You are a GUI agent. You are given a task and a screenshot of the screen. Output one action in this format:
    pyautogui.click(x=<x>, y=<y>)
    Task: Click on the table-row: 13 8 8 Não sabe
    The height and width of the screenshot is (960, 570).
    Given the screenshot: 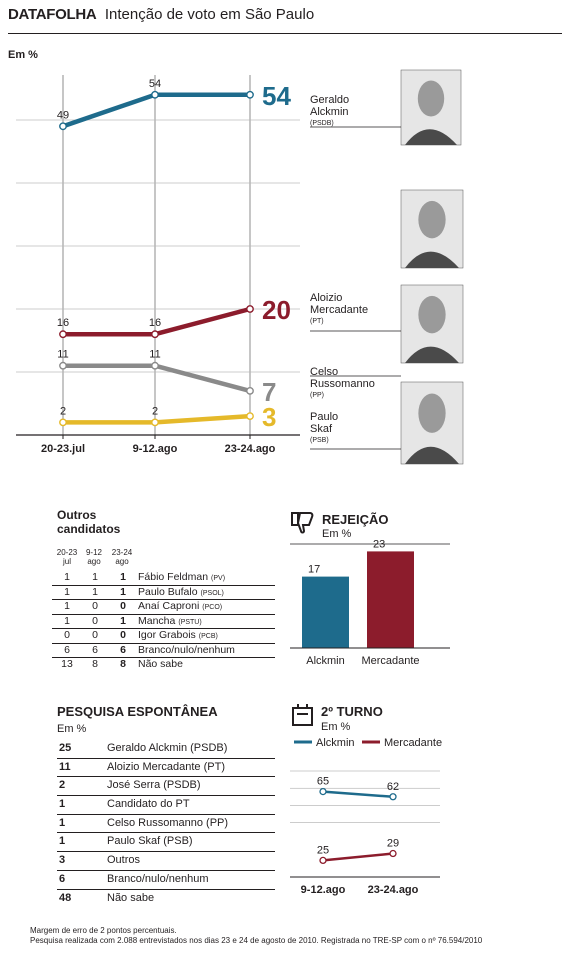 What is the action you would take?
    pyautogui.click(x=163, y=665)
    